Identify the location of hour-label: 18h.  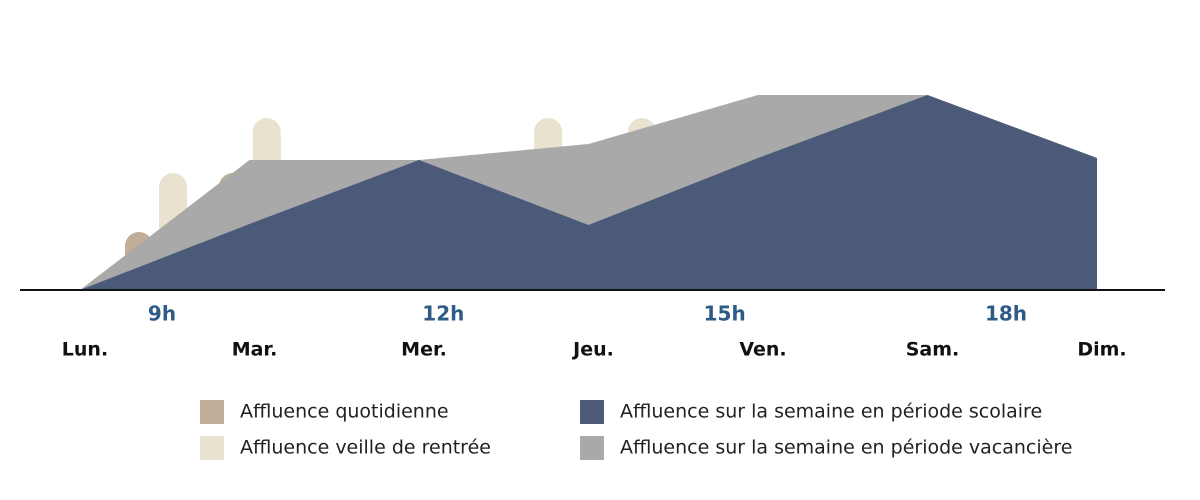
(1006, 314).